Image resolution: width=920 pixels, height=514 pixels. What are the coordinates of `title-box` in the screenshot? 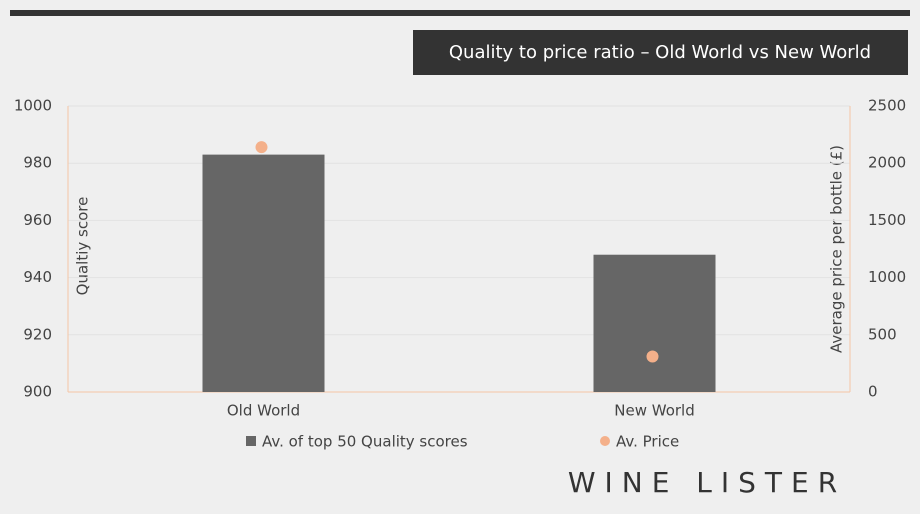 It's located at (660, 52).